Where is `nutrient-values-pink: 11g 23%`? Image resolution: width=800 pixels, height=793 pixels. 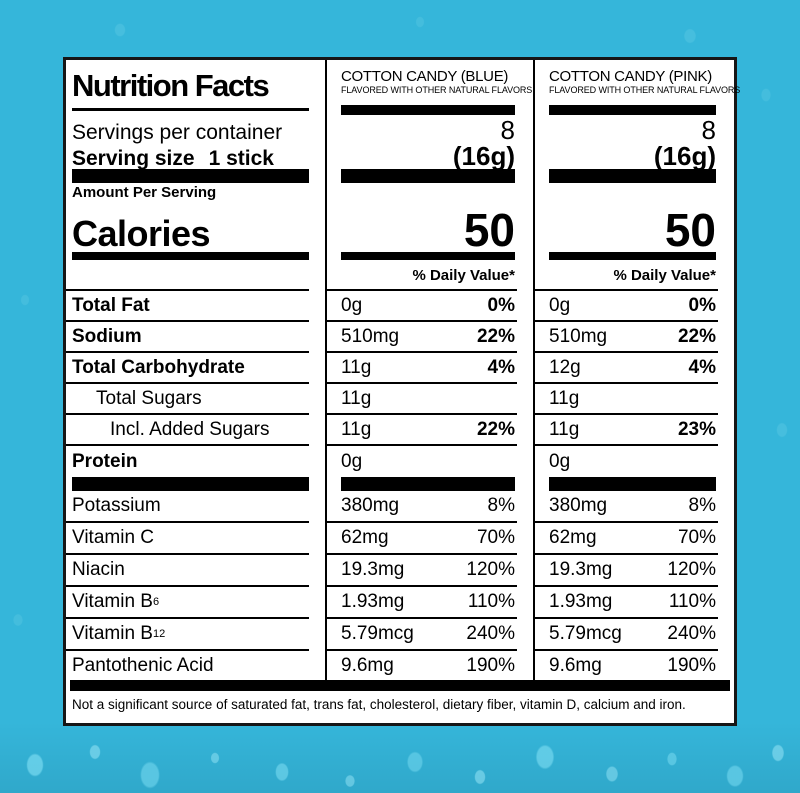
nutrient-values-pink: 11g 23% is located at coordinates (626, 430).